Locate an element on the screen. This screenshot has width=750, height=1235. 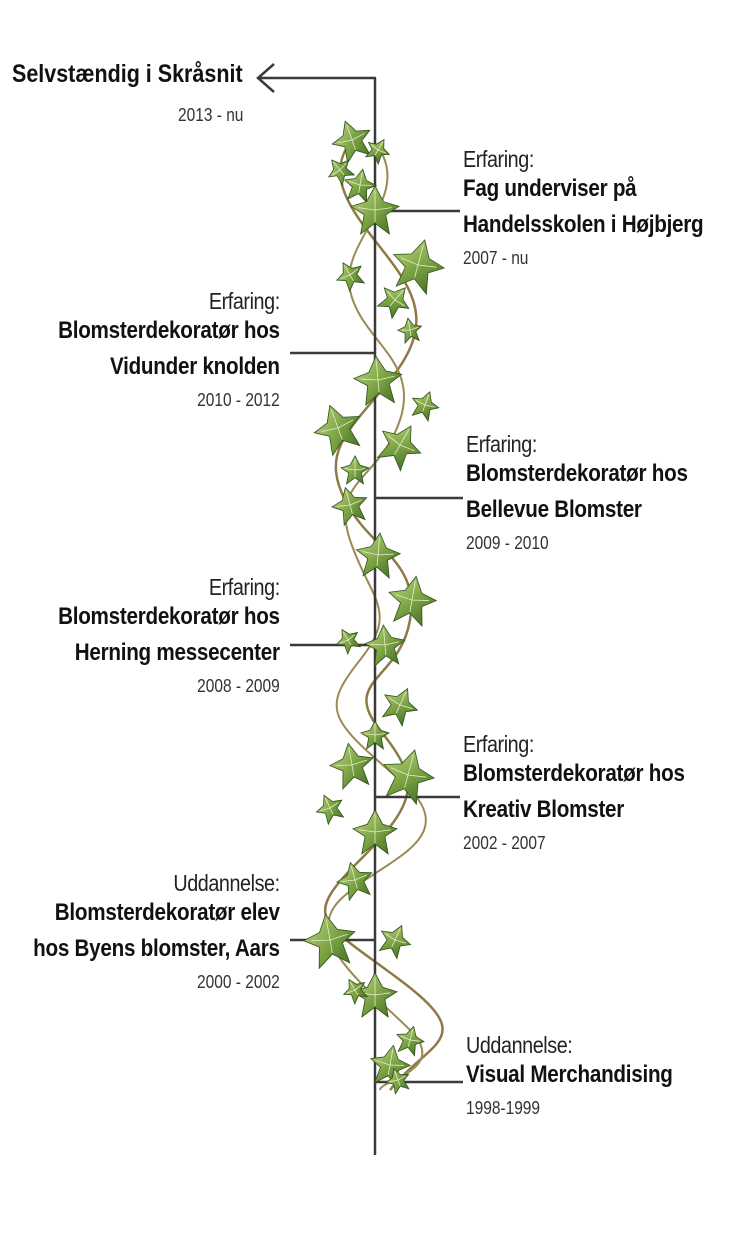
entry-title-line: Blomsterdekoratør elev is located at coordinates (167, 912).